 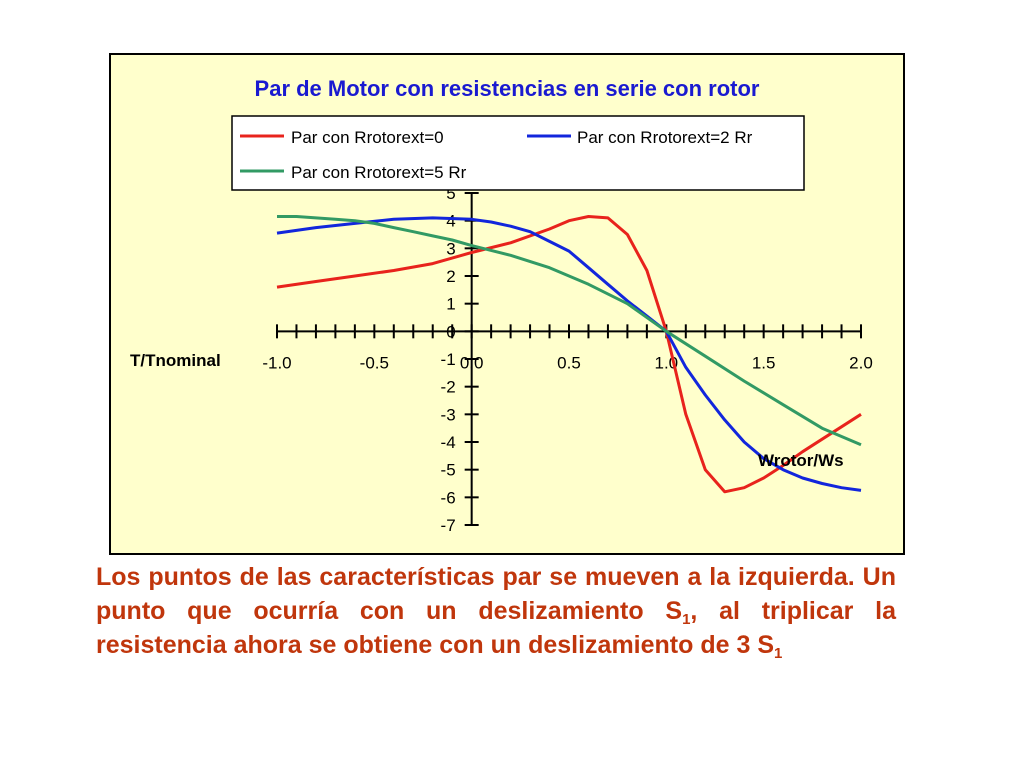 I want to click on y-tick-label: 5, so click(x=450, y=193).